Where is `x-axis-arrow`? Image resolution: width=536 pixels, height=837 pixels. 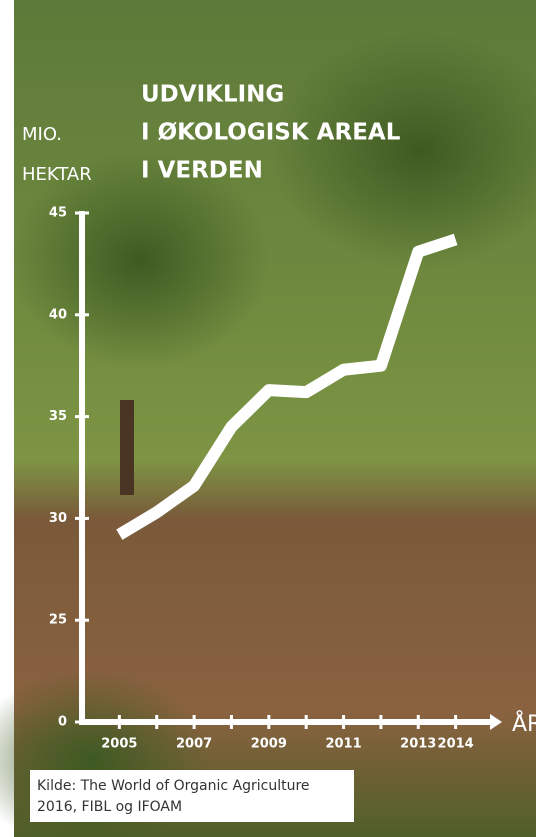
x-axis-arrow is located at coordinates (496, 722).